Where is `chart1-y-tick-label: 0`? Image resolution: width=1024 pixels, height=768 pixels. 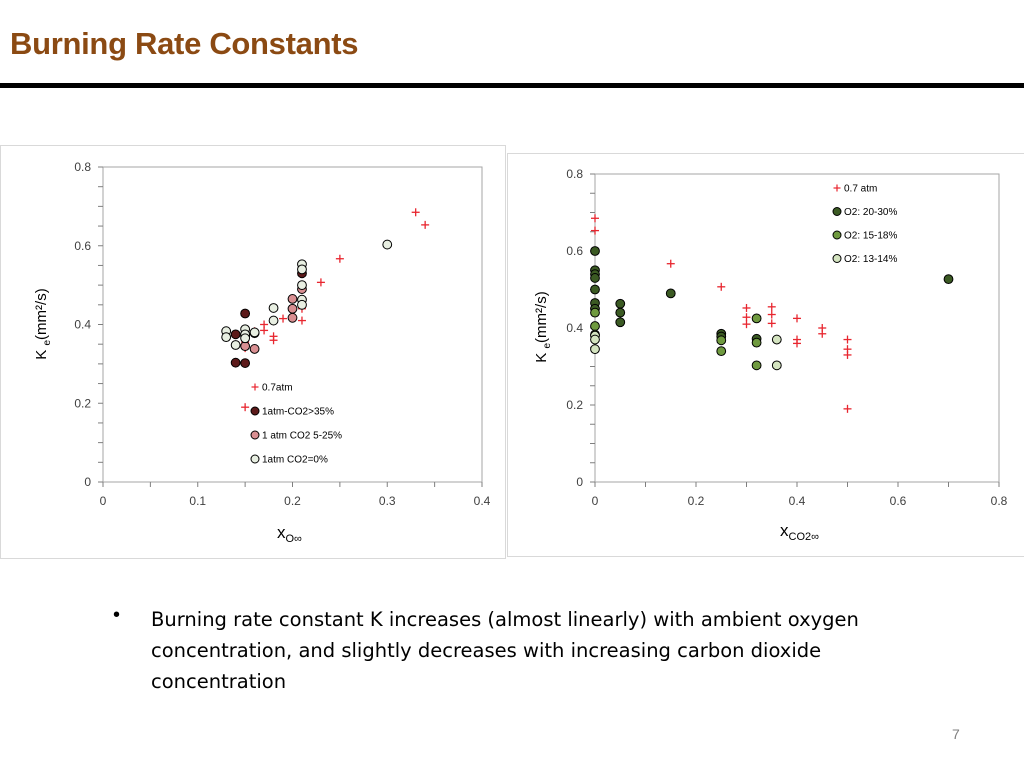 chart1-y-tick-label: 0 is located at coordinates (87, 482).